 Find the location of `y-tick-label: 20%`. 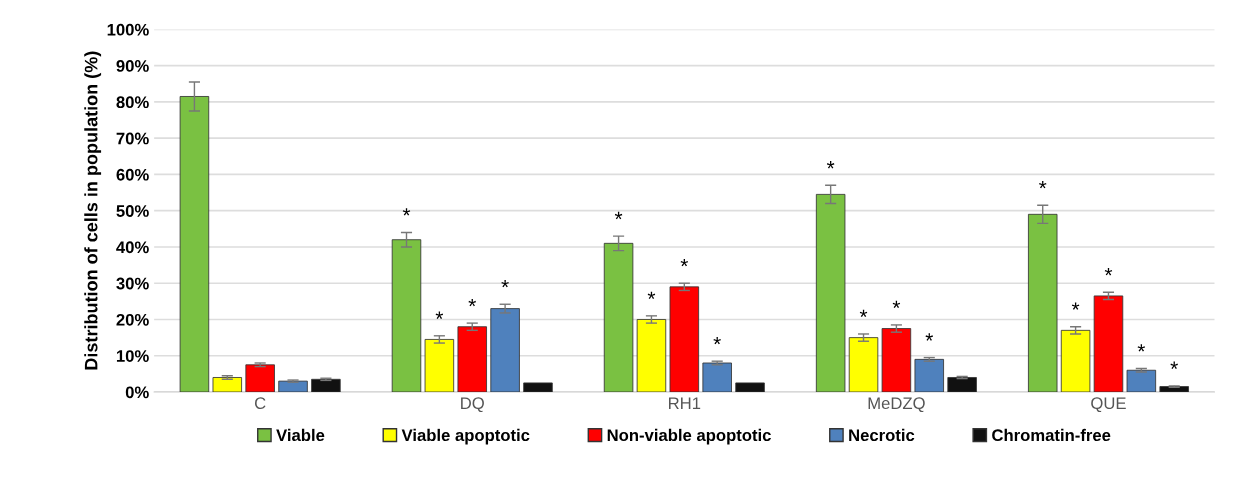

y-tick-label: 20% is located at coordinates (132, 319).